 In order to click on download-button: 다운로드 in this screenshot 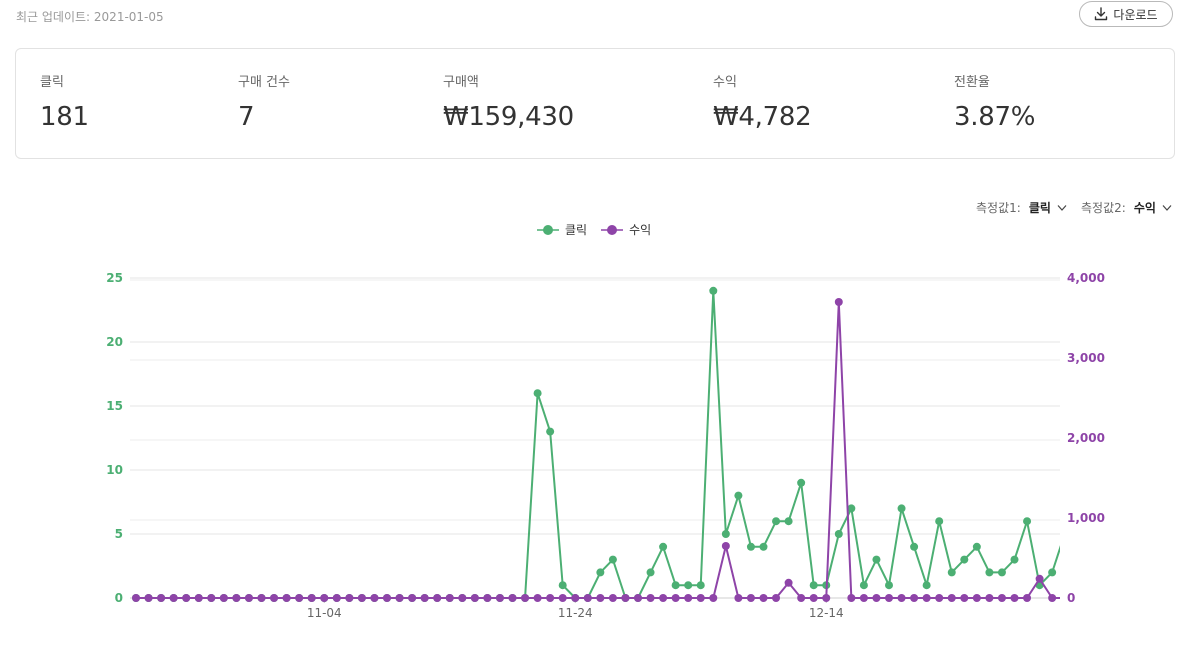, I will do `click(1126, 14)`.